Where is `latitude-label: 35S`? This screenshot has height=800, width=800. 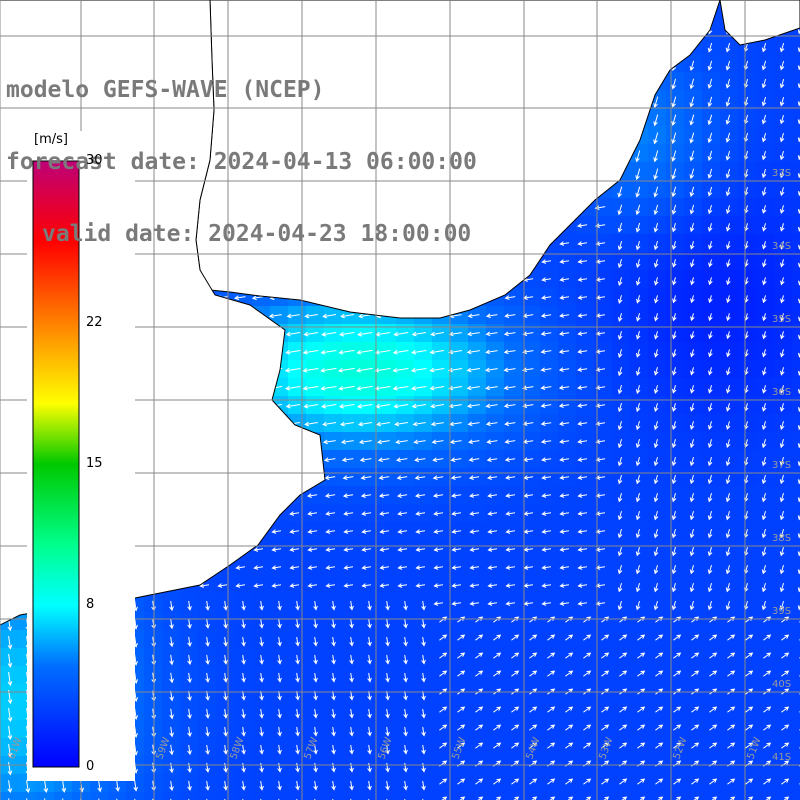
latitude-label: 35S is located at coordinates (781, 319).